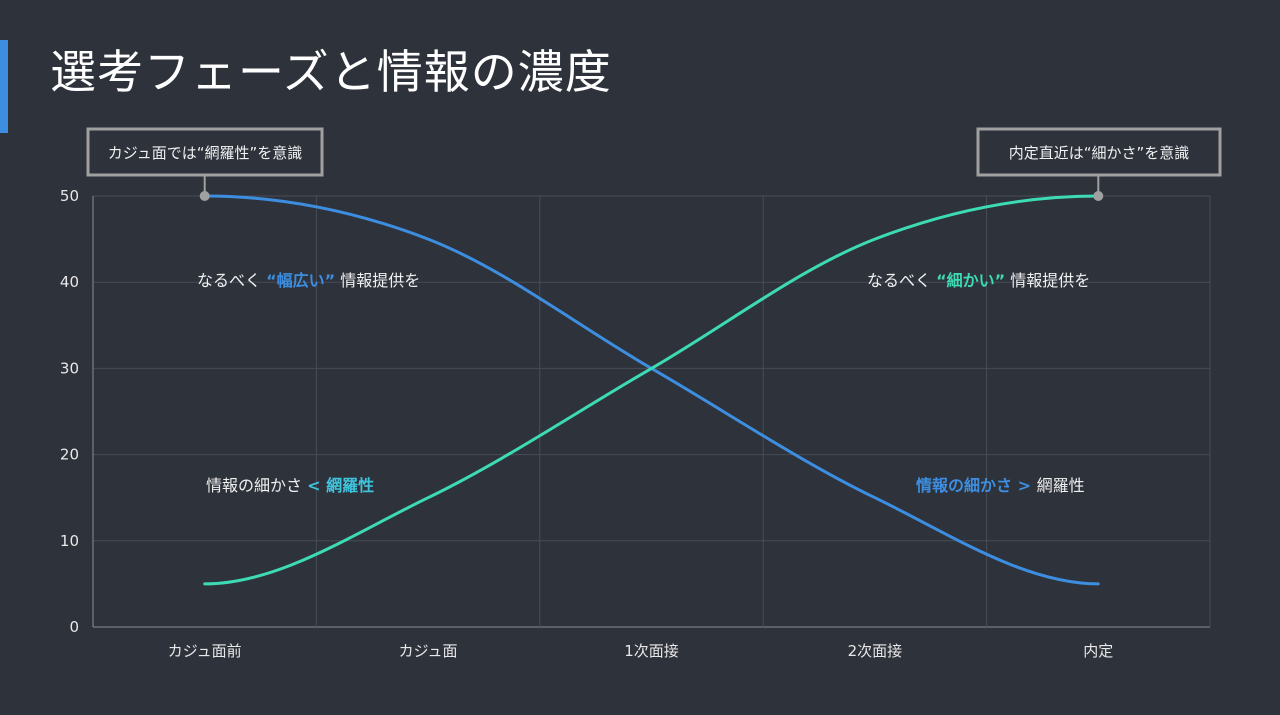 The height and width of the screenshot is (715, 1280). I want to click on annotation-top-left: なるべく “幅広い” 情報提供を, so click(308, 280).